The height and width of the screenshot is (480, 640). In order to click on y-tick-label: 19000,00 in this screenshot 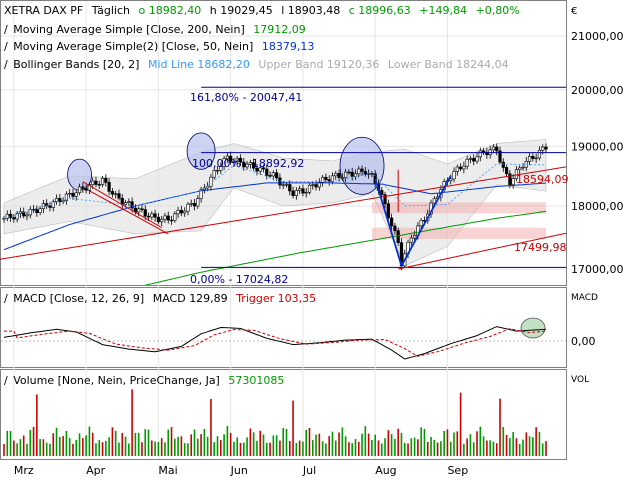, I will do `click(597, 146)`.